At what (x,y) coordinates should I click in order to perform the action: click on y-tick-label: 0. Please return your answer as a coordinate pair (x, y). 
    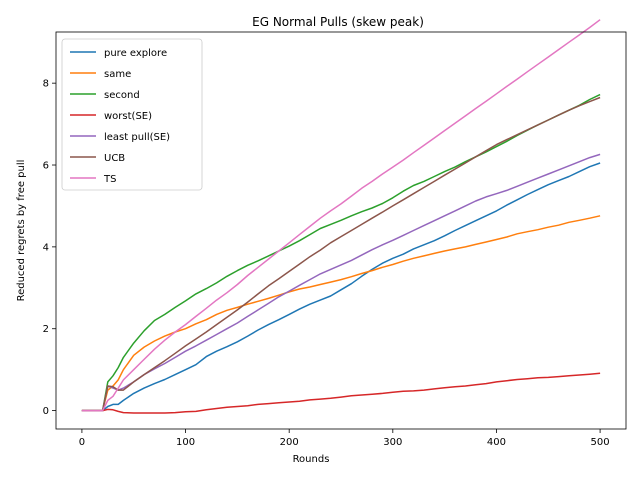
    Looking at the image, I should click on (46, 411).